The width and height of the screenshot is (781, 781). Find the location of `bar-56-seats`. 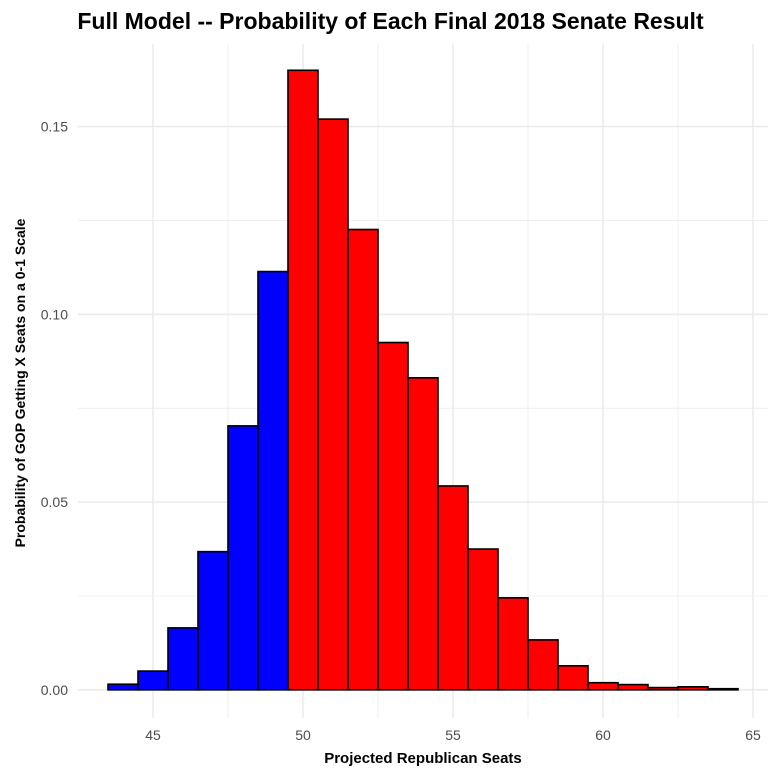

bar-56-seats is located at coordinates (483, 619).